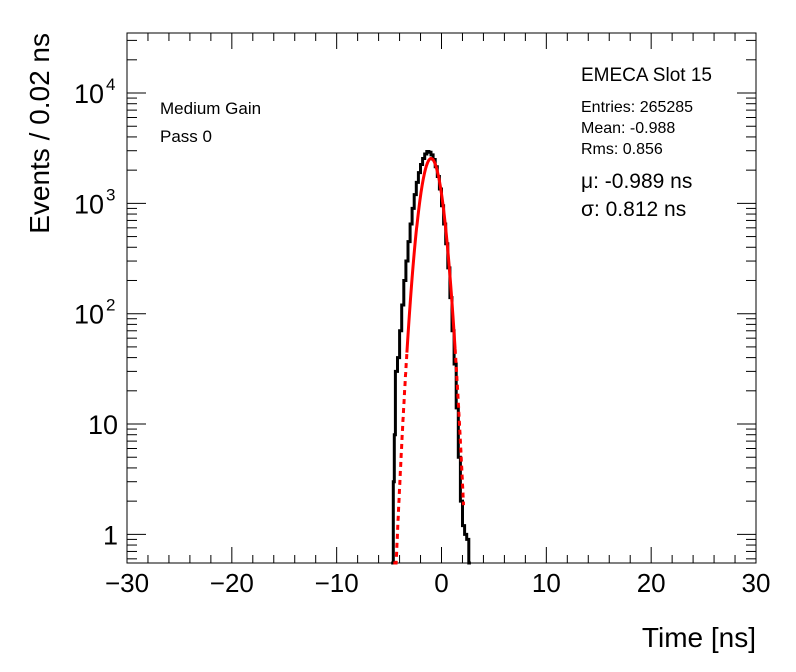 The image size is (796, 672). What do you see at coordinates (431, 255) in the screenshot?
I see `gaussian-fit-curve` at bounding box center [431, 255].